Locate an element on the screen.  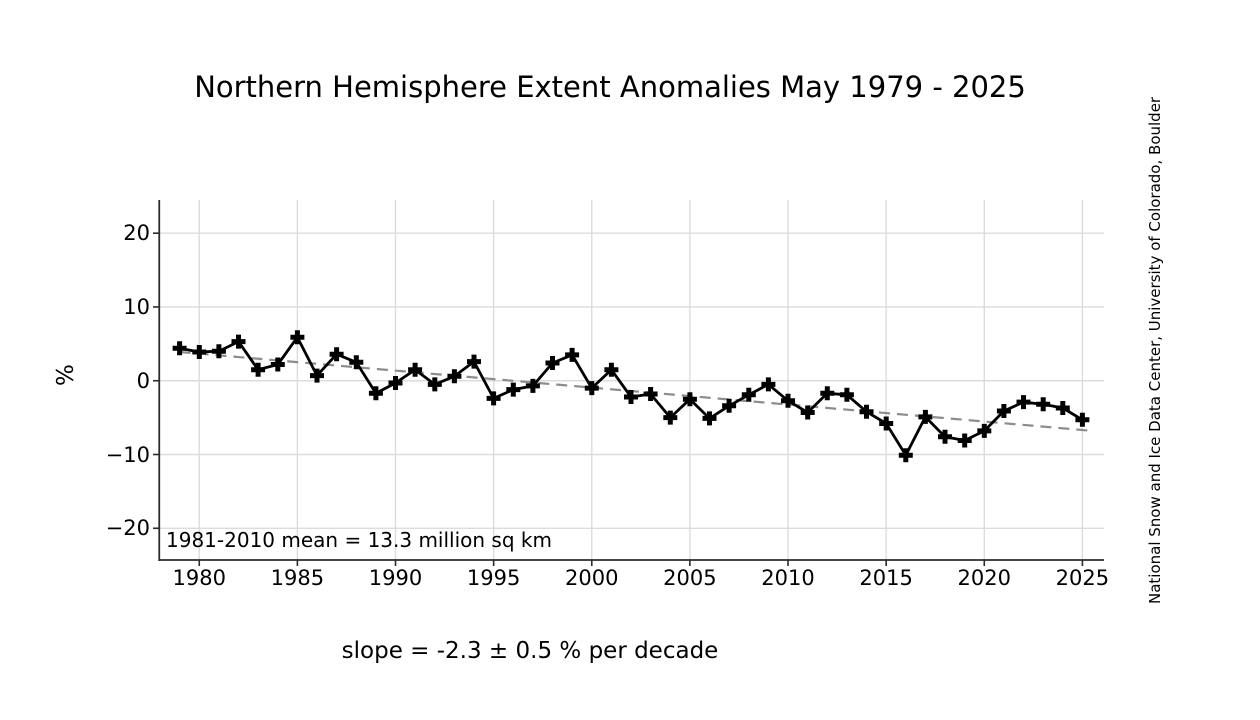
x-tick-label: 1985 is located at coordinates (297, 578).